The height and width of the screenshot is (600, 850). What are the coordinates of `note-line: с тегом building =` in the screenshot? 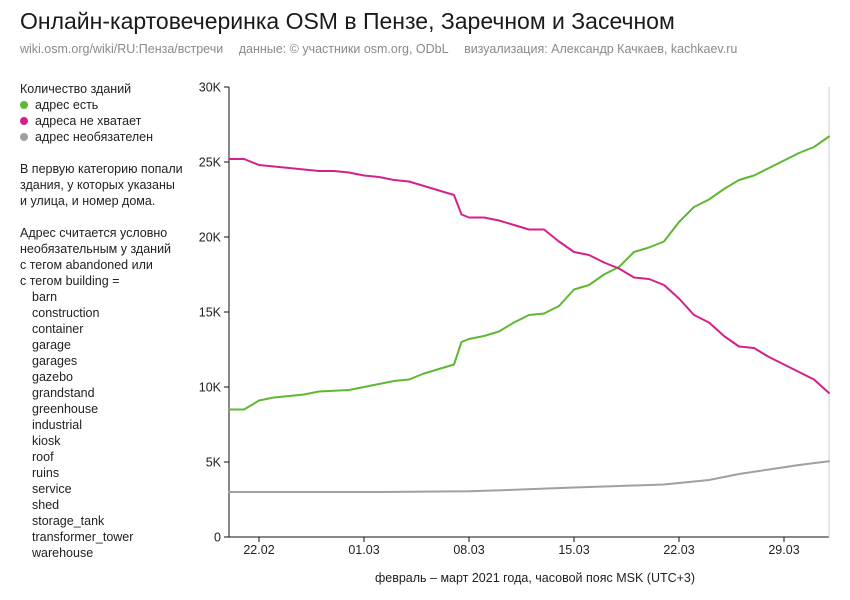 It's located at (70, 281).